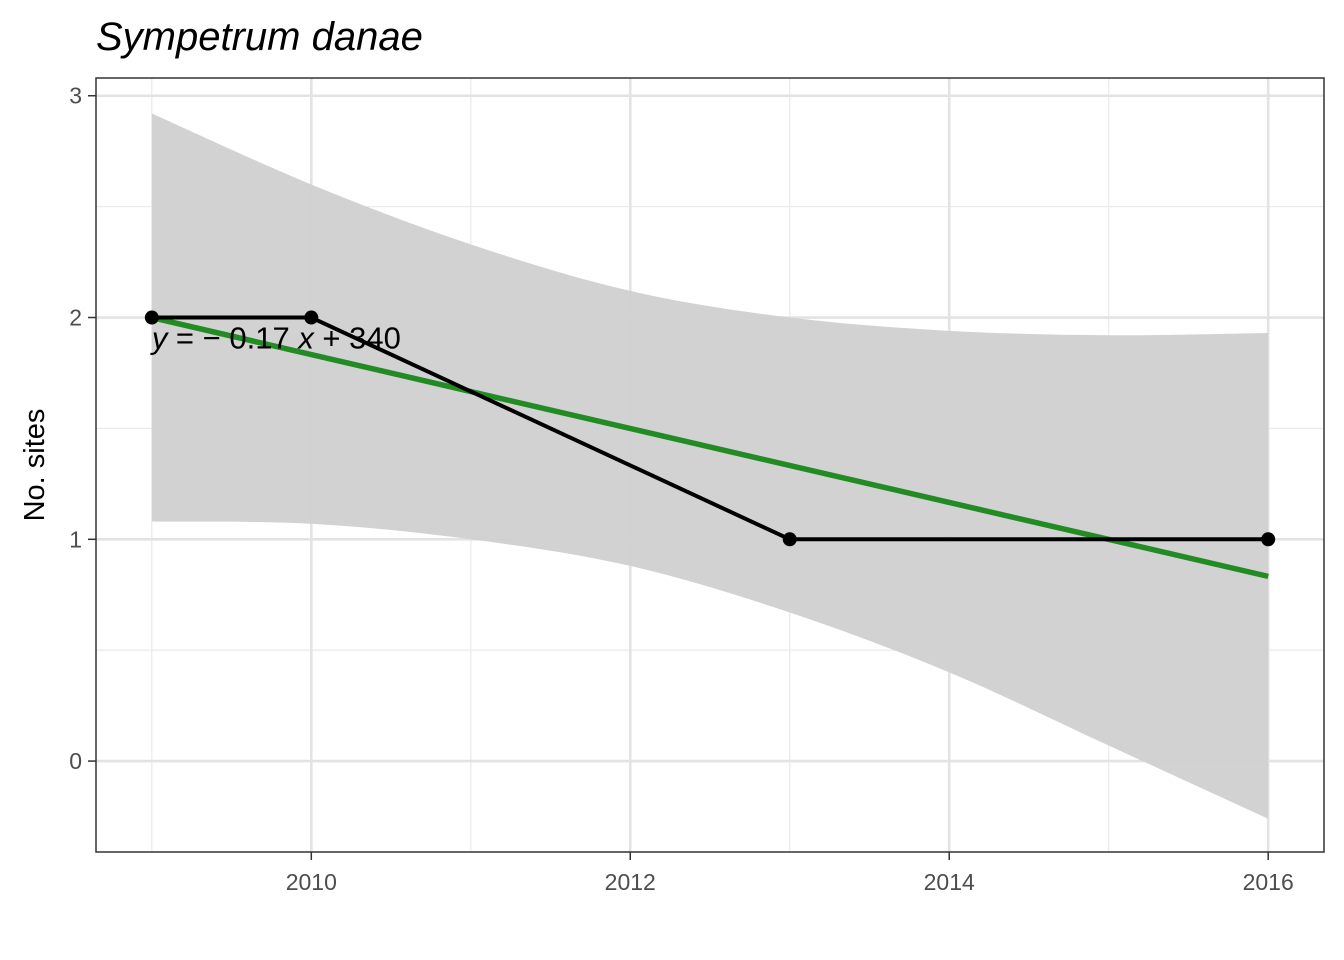  I want to click on equation-part: y, so click(160, 338).